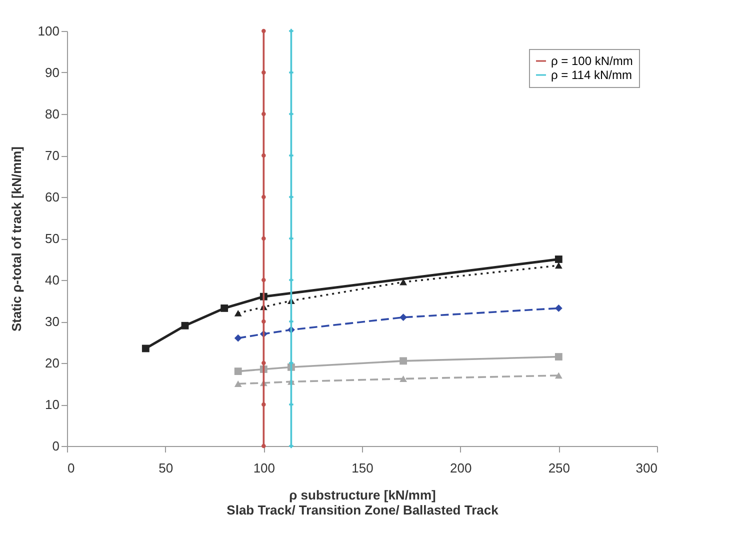  I want to click on y-tick-label: 50, so click(52, 238).